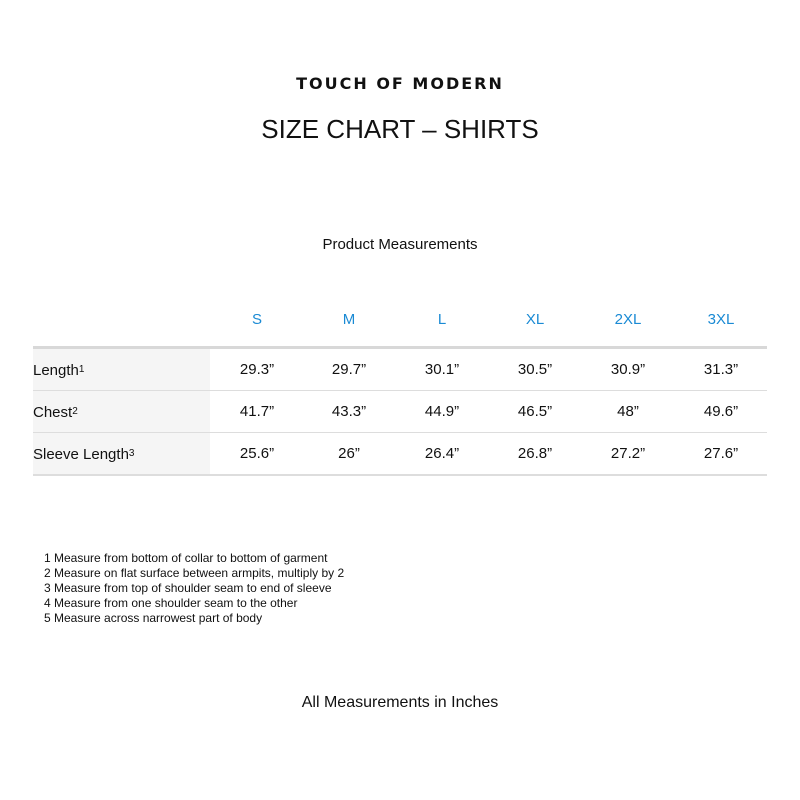 The height and width of the screenshot is (800, 800). I want to click on units-note: All Measurements in Inches, so click(400, 702).